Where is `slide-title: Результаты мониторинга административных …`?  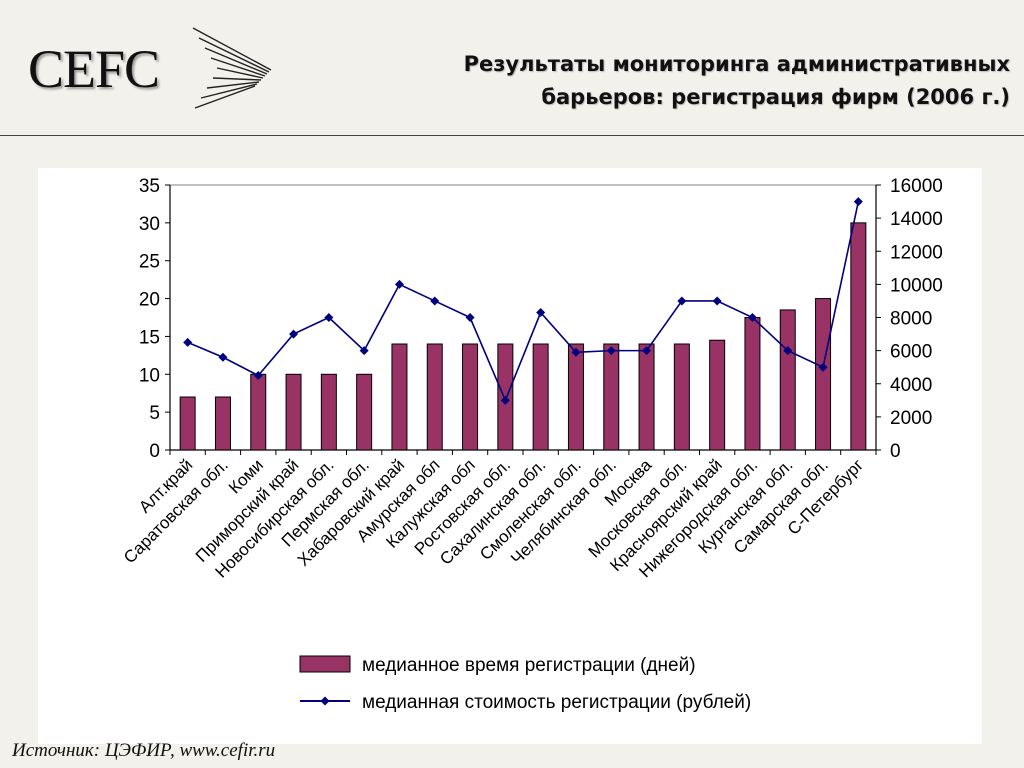 slide-title: Результаты мониторинга административных … is located at coordinates (650, 81).